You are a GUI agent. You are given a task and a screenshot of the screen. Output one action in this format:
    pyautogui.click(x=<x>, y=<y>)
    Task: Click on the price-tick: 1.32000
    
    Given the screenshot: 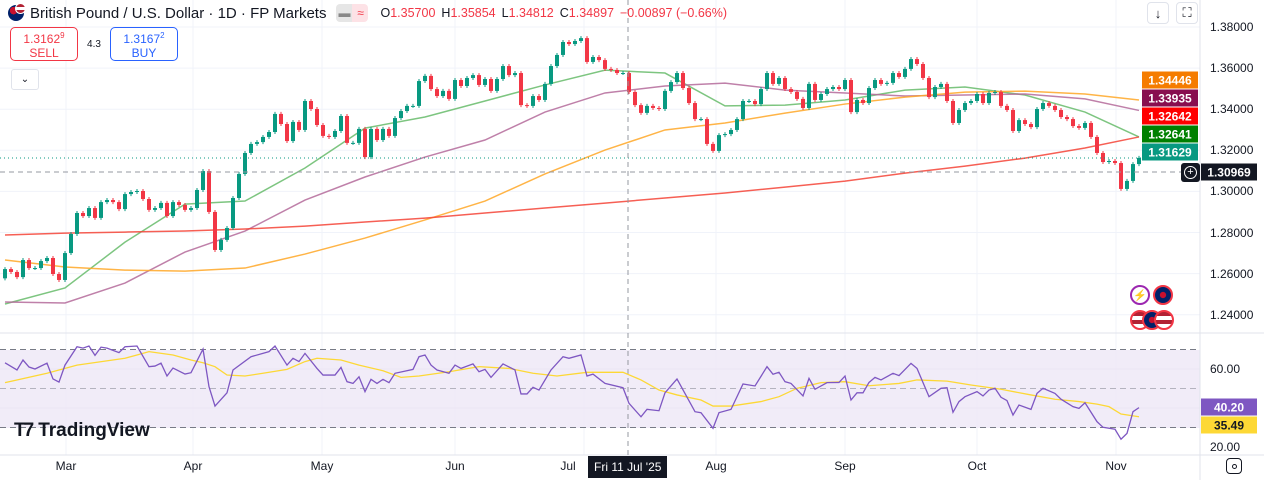 What is the action you would take?
    pyautogui.click(x=1232, y=150)
    